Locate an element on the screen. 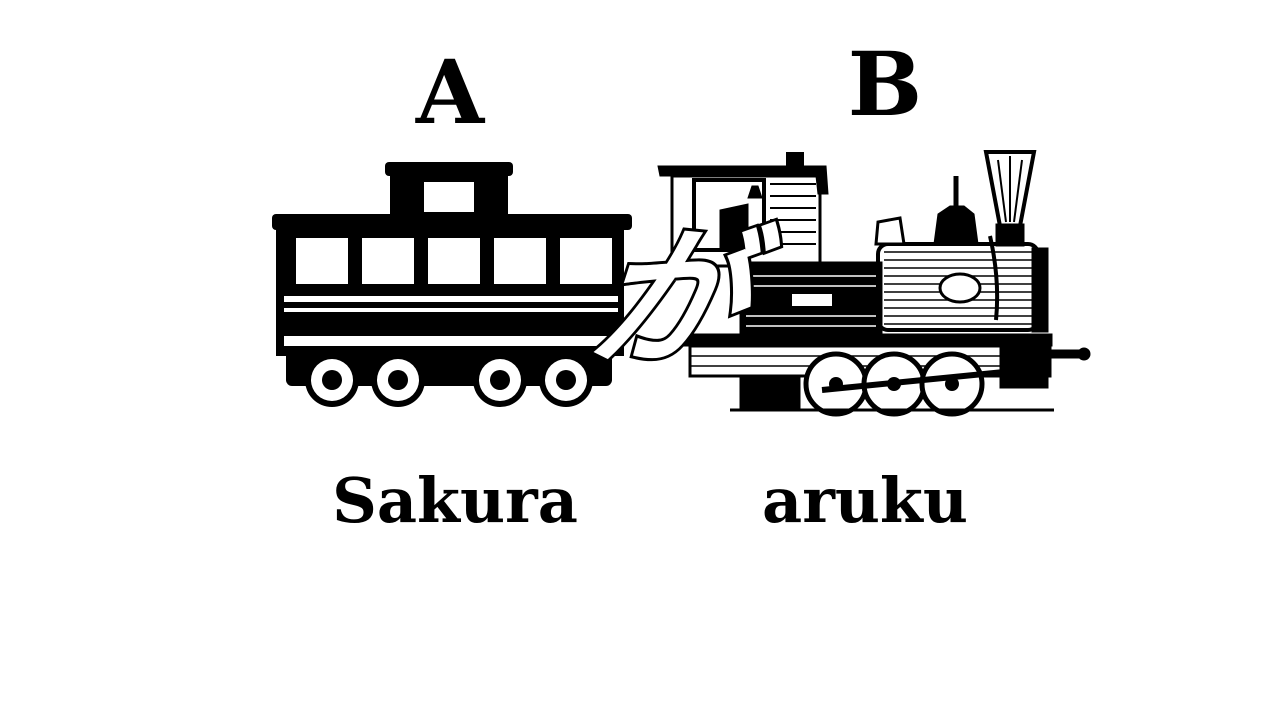 The height and width of the screenshot is (720, 1280). label-b: B is located at coordinates (885, 84).